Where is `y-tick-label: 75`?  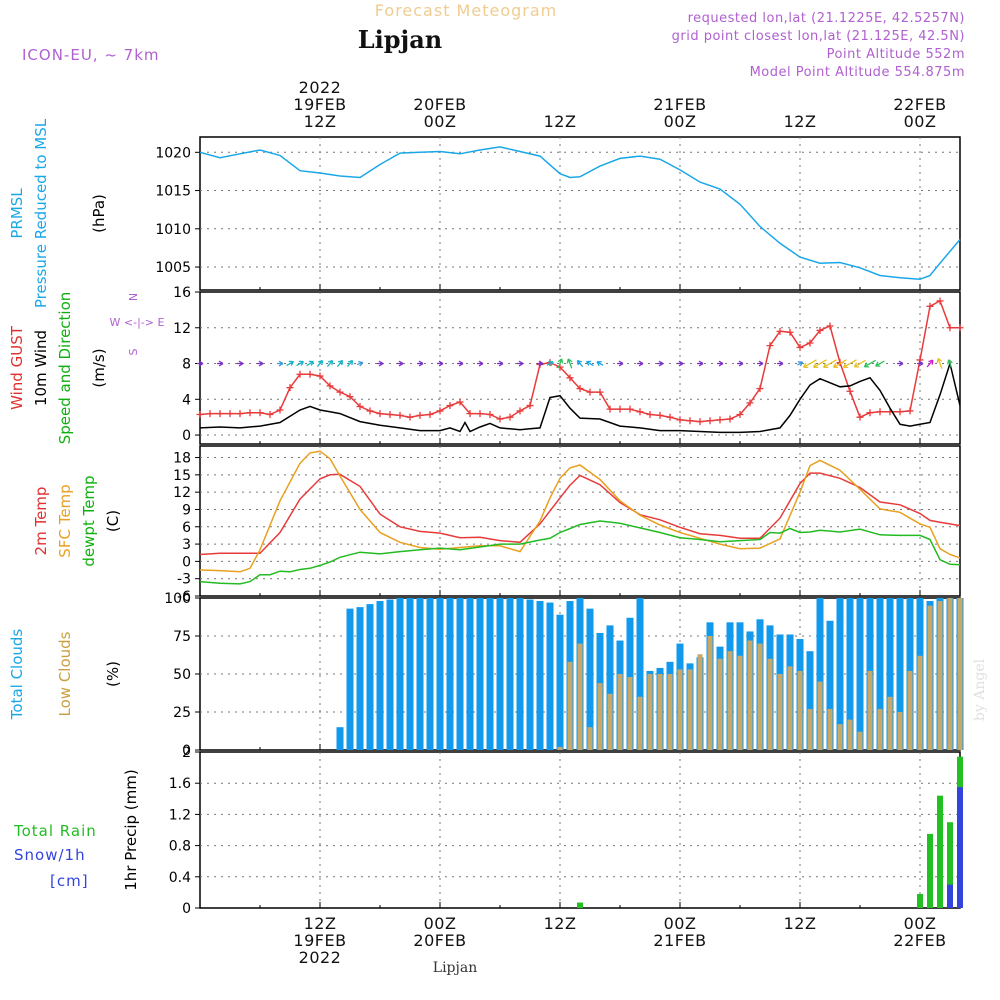
y-tick-label: 75 is located at coordinates (182, 637).